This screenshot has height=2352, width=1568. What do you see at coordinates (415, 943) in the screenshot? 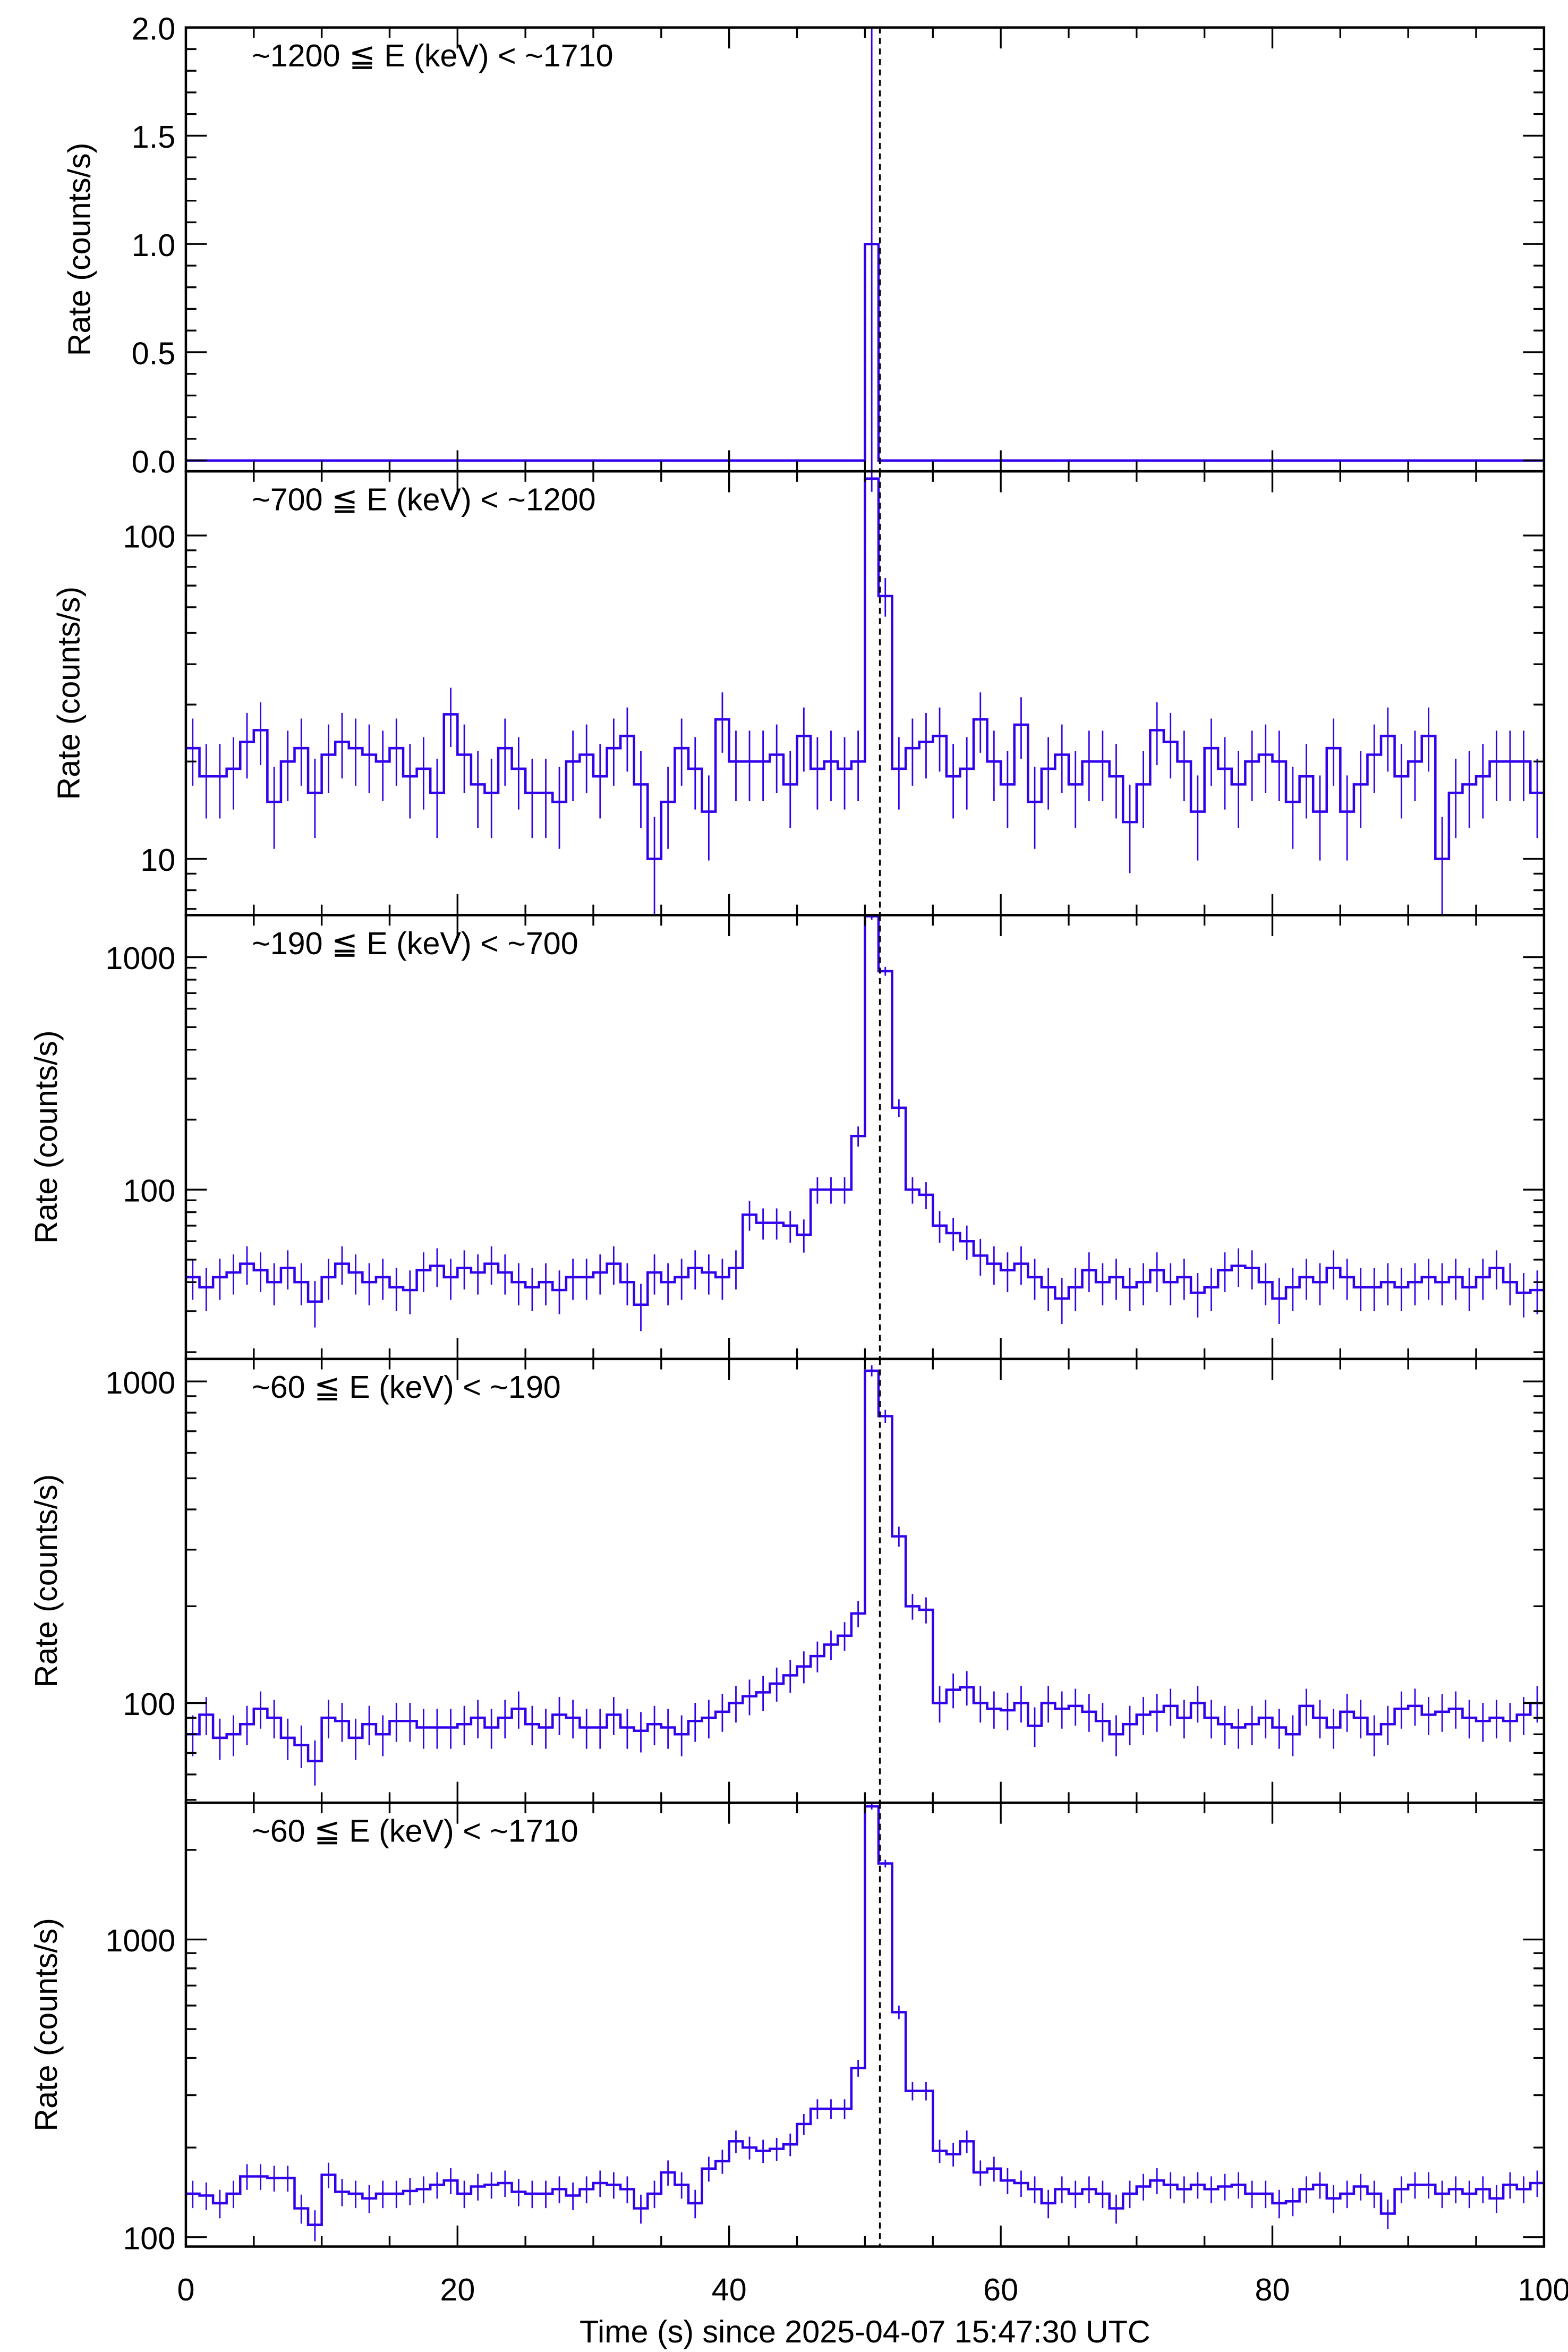
I see `energy-band-label: ~190 ≦ E (keV) < ~700` at bounding box center [415, 943].